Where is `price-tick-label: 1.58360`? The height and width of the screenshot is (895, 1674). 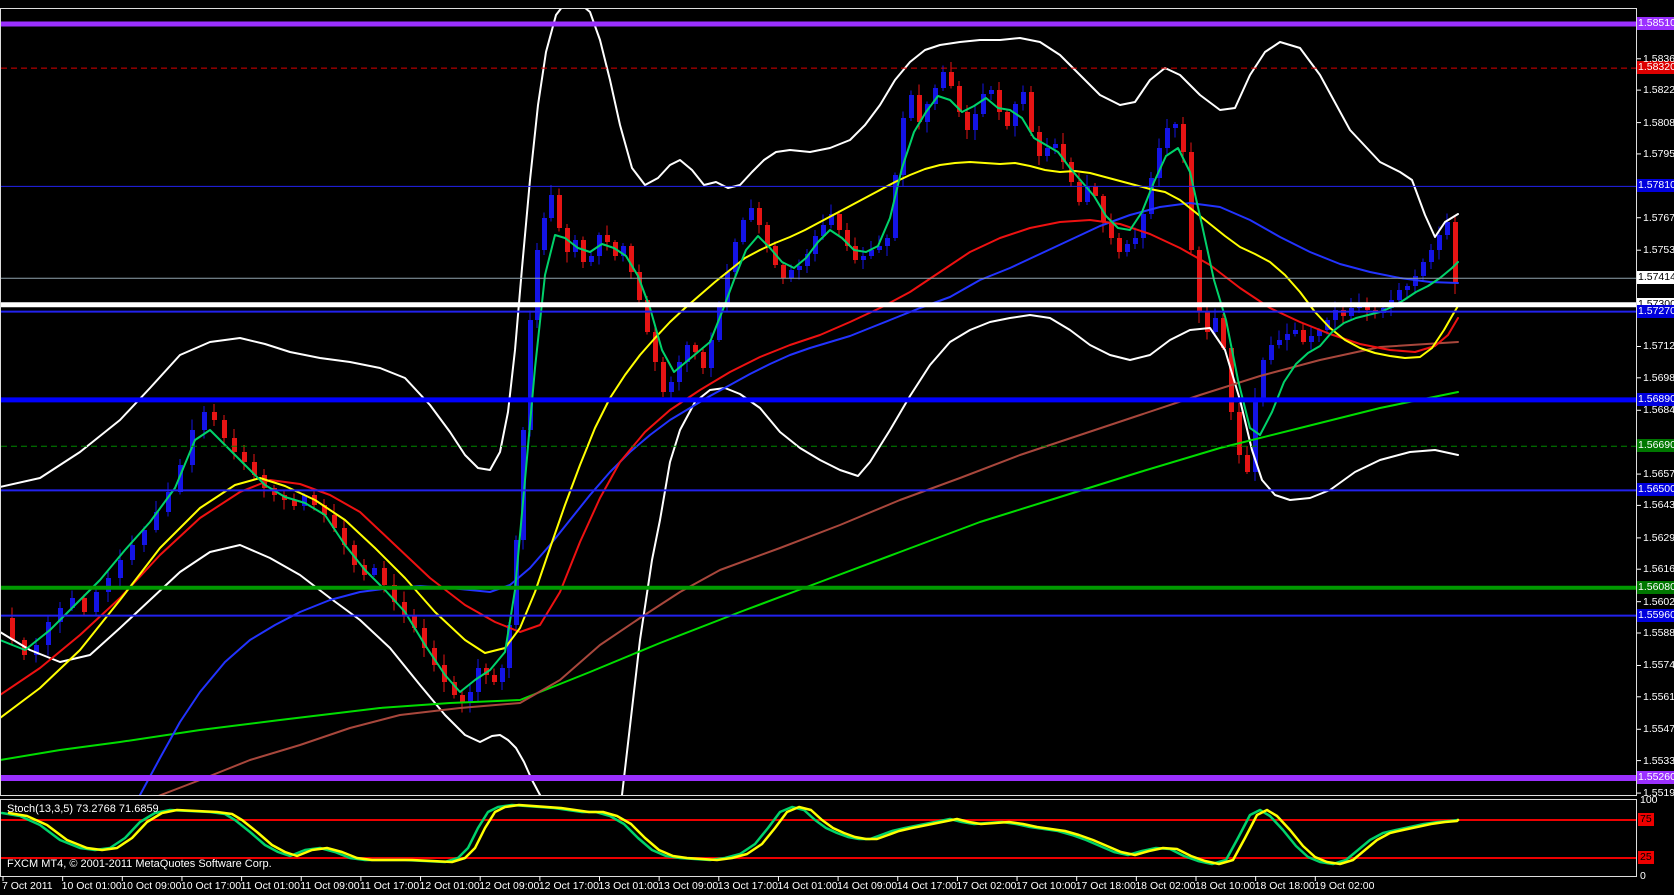
price-tick-label: 1.58360 is located at coordinates (1658, 58).